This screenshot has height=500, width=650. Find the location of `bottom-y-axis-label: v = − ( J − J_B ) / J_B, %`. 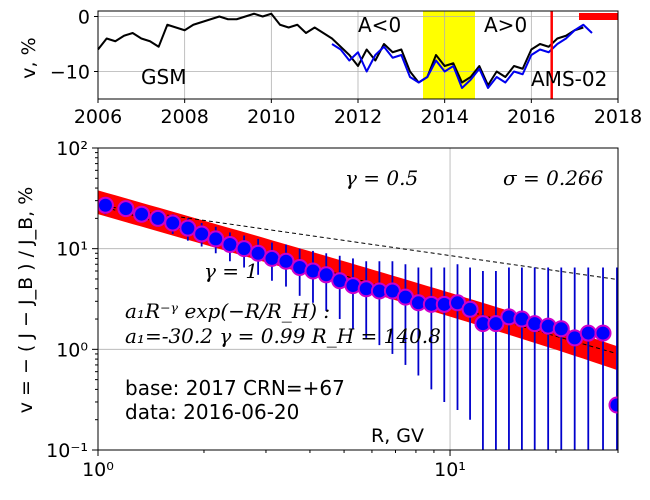

bottom-y-axis-label: v = − ( J − J_B ) / J_B, % is located at coordinates (26, 300).